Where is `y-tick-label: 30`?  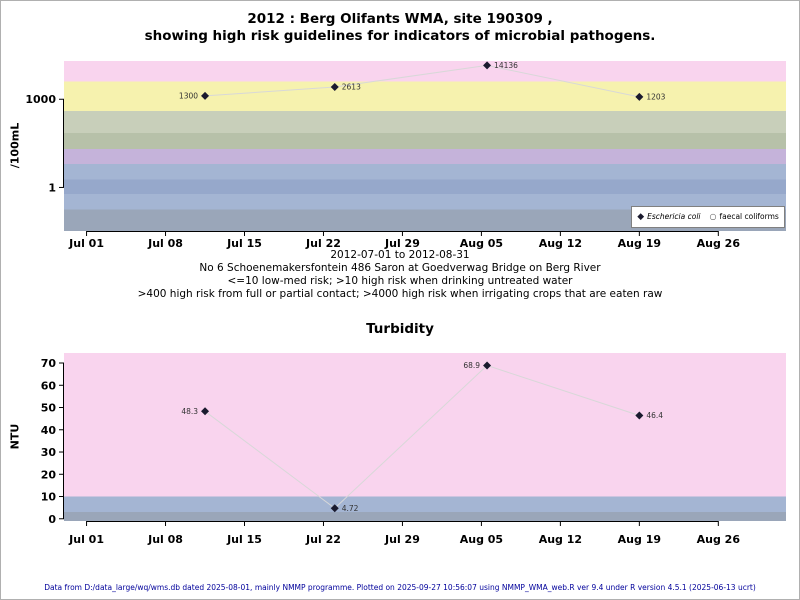 y-tick-label: 30 is located at coordinates (49, 452).